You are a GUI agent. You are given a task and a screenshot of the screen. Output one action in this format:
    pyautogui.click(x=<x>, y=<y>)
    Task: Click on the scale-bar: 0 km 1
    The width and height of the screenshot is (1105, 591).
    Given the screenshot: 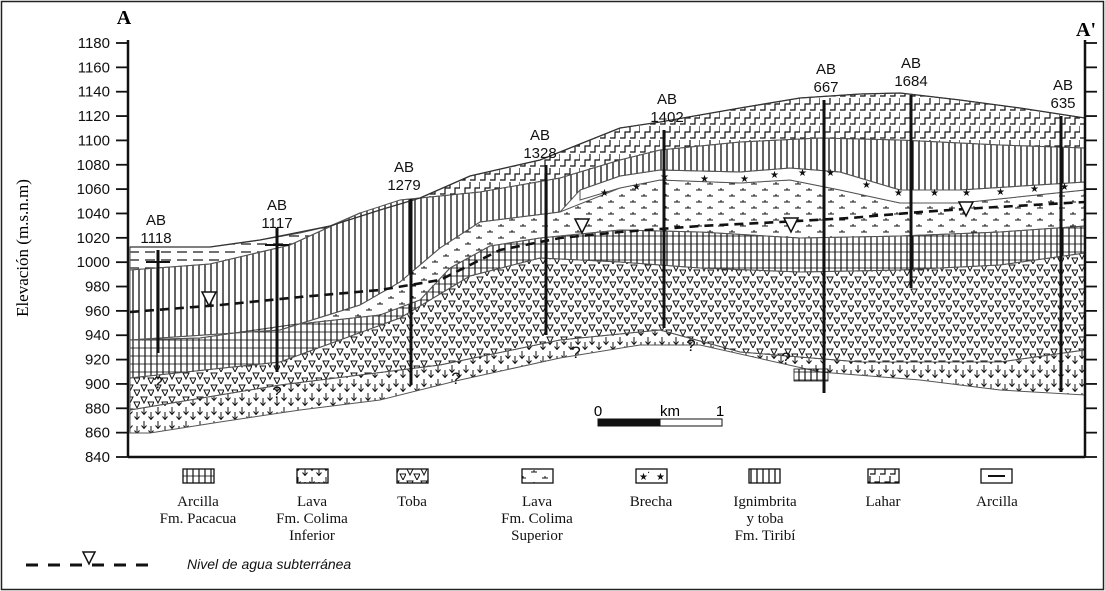 What is the action you would take?
    pyautogui.click(x=659, y=415)
    